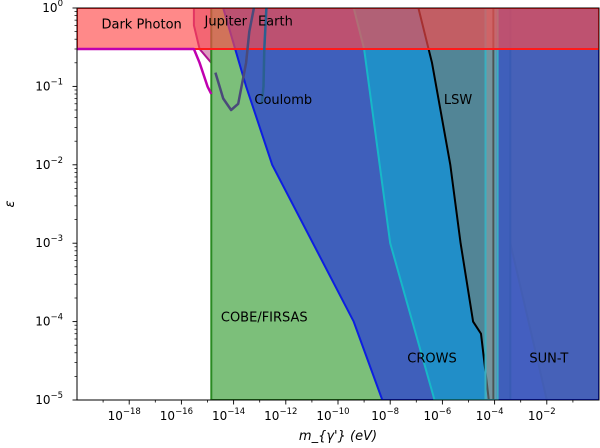  Describe the element at coordinates (124, 415) in the screenshot. I see `x-tick-label: 10⁻¹⁸` at that location.